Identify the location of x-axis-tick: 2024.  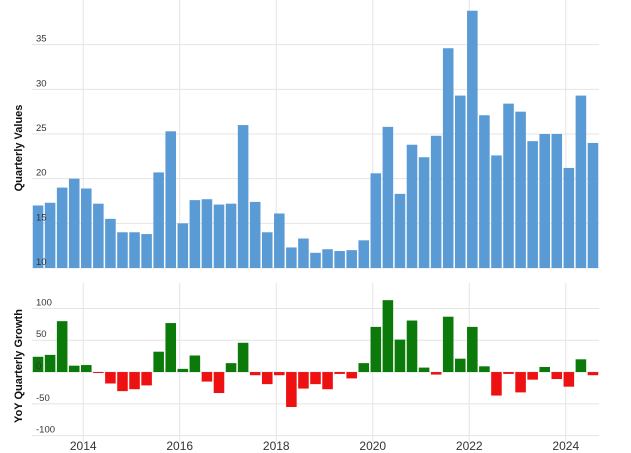
(565, 446).